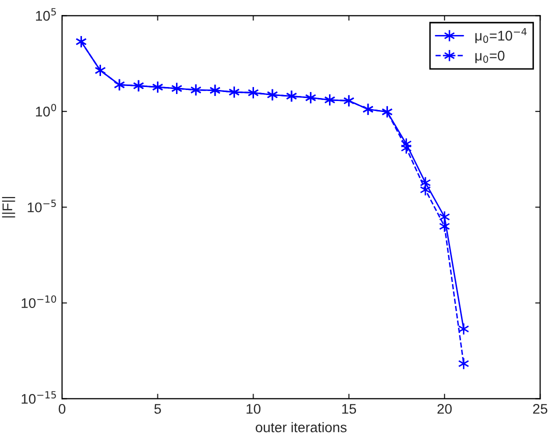  Describe the element at coordinates (39, 397) in the screenshot. I see `y-tick-label: 10$^{−15}$` at that location.